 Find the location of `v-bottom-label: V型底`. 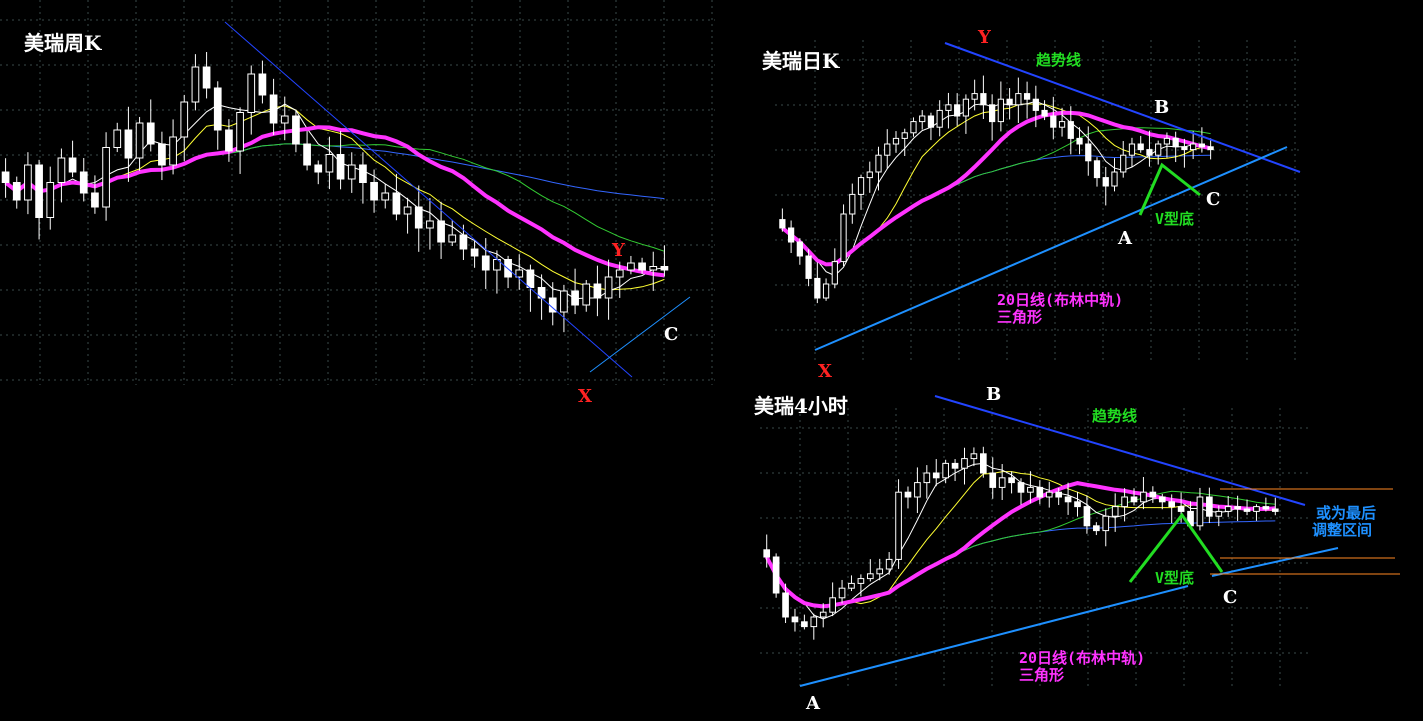

v-bottom-label: V型底 is located at coordinates (1174, 219).